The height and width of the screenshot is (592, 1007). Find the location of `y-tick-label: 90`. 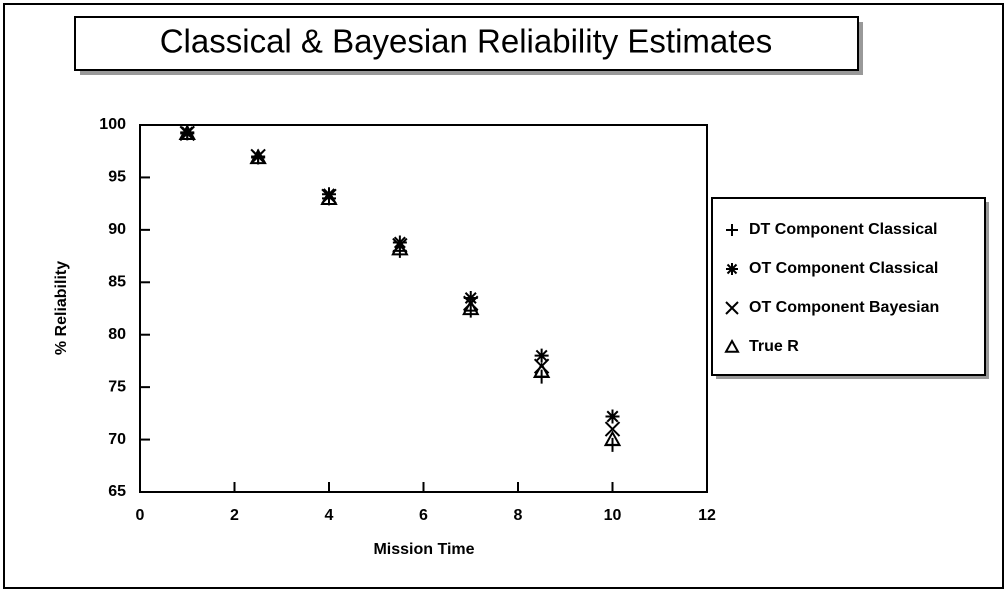

y-tick-label: 90 is located at coordinates (117, 229).